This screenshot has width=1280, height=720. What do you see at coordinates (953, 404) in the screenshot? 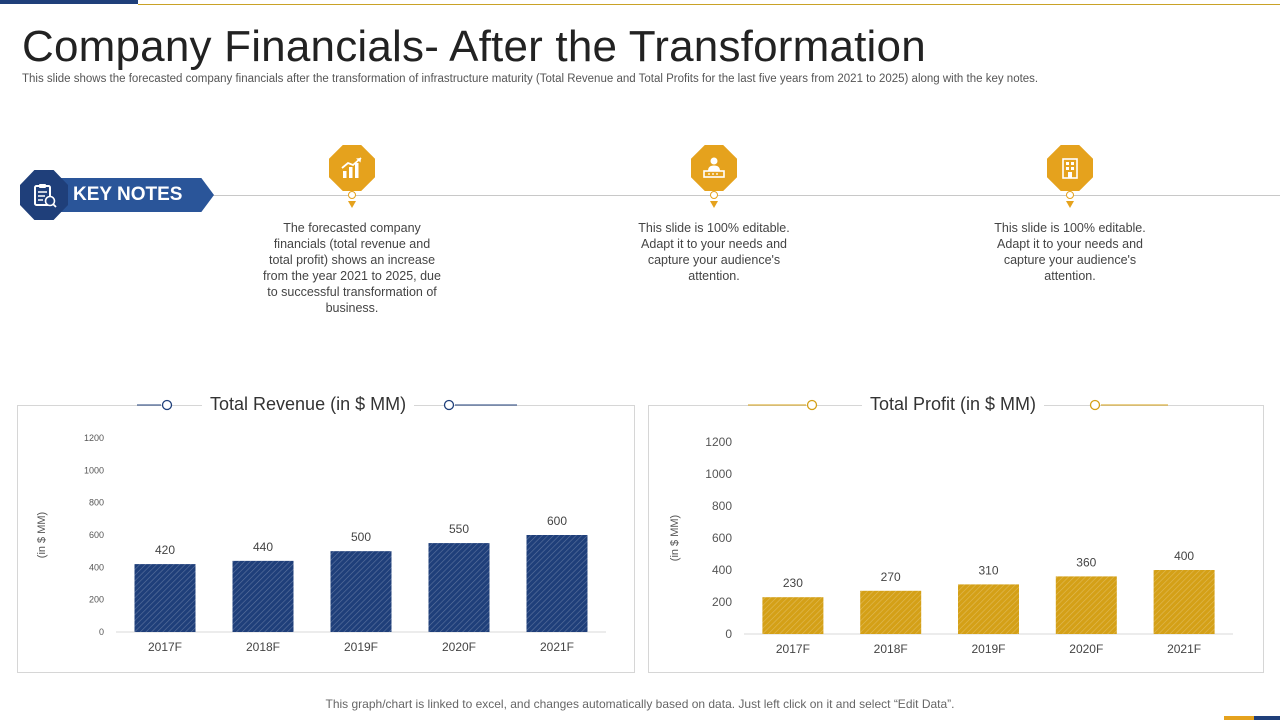
I see `profit-chart-title: Total Profit (in $ MM)` at bounding box center [953, 404].